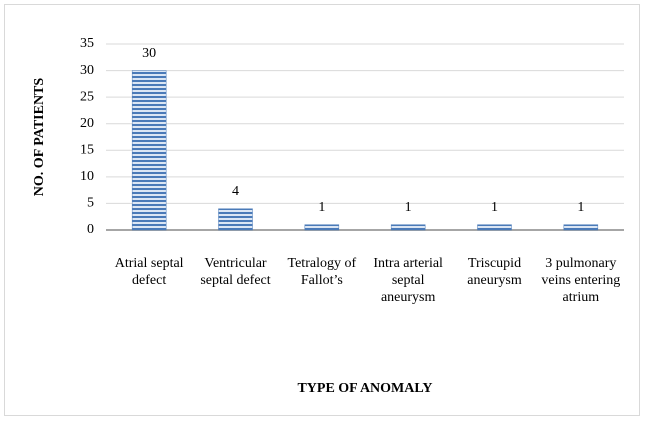 This screenshot has height=422, width=646. What do you see at coordinates (235, 191) in the screenshot?
I see `value-label: 4` at bounding box center [235, 191].